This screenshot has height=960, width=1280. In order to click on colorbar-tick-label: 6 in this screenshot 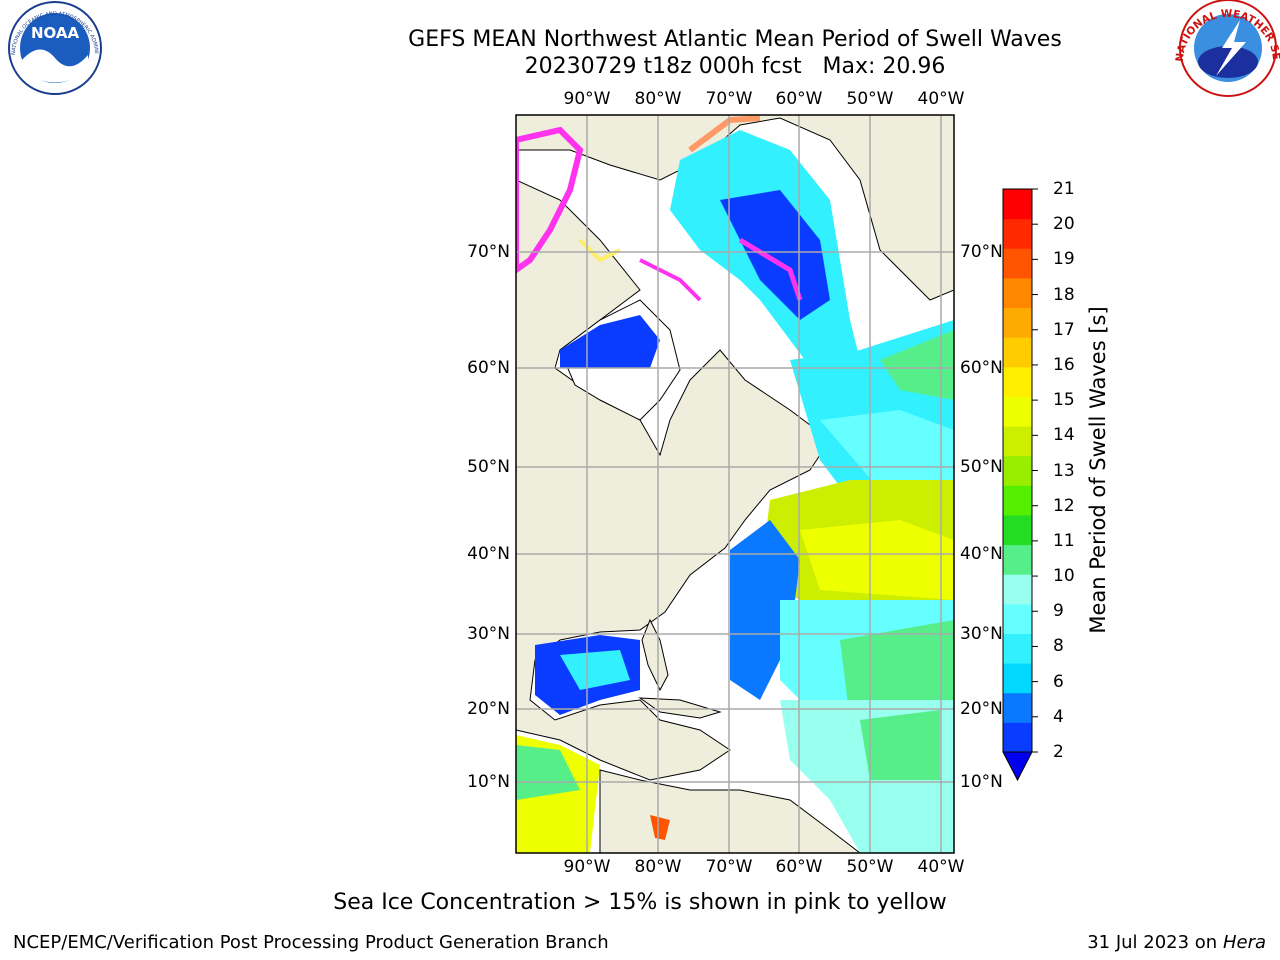, I will do `click(1058, 681)`.